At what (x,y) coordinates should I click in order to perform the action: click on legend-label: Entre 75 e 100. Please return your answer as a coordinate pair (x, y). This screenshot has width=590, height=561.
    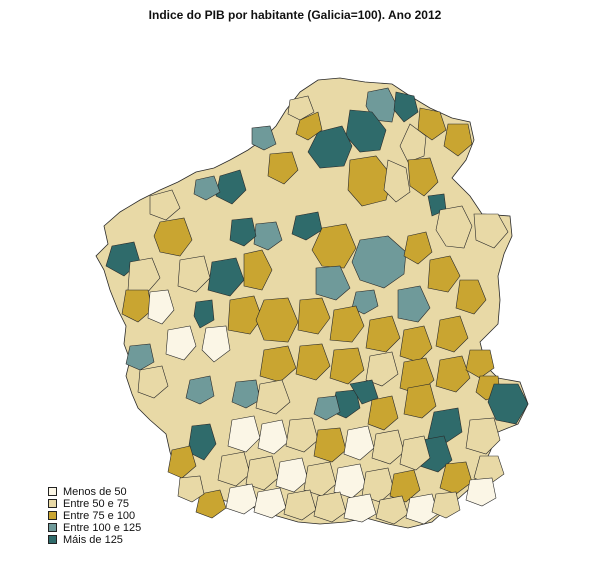
    Looking at the image, I should click on (99, 515).